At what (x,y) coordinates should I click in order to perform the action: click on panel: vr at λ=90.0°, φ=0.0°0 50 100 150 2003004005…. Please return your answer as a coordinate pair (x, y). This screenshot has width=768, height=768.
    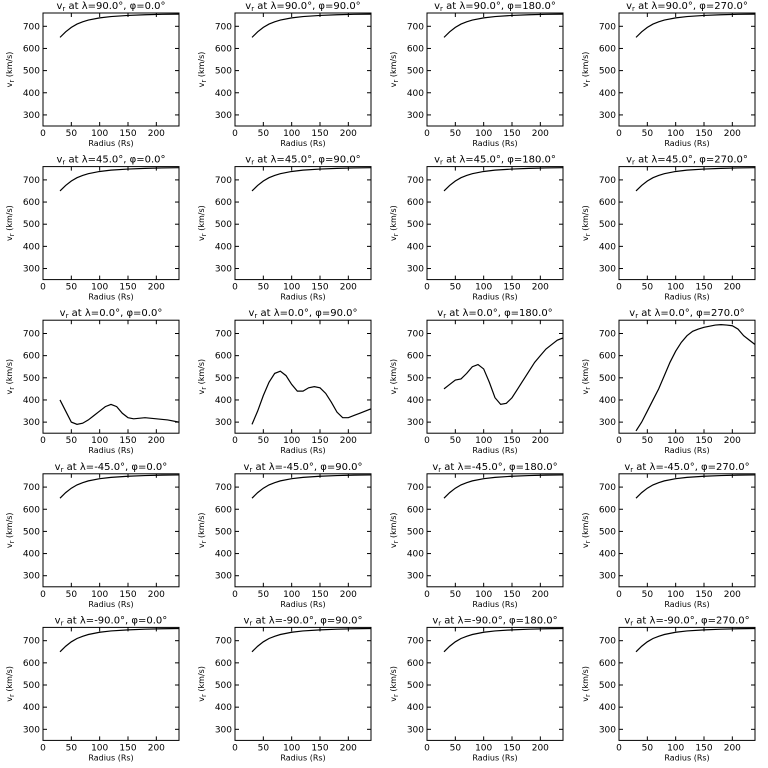
    Looking at the image, I should click on (92, 74).